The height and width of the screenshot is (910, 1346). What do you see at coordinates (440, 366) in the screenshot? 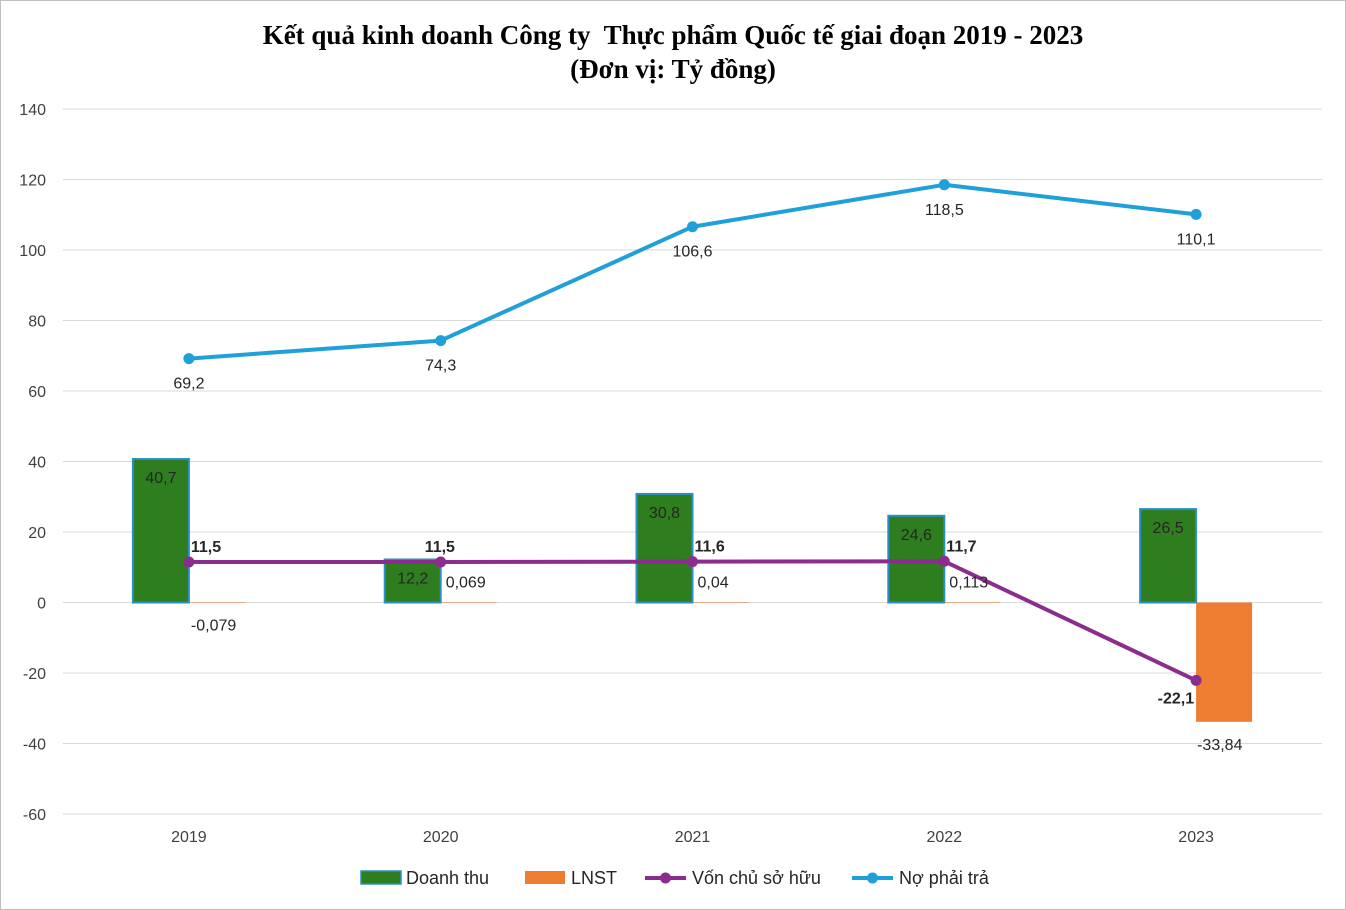
I see `data-label-no-phai-tra: 74,3` at bounding box center [440, 366].